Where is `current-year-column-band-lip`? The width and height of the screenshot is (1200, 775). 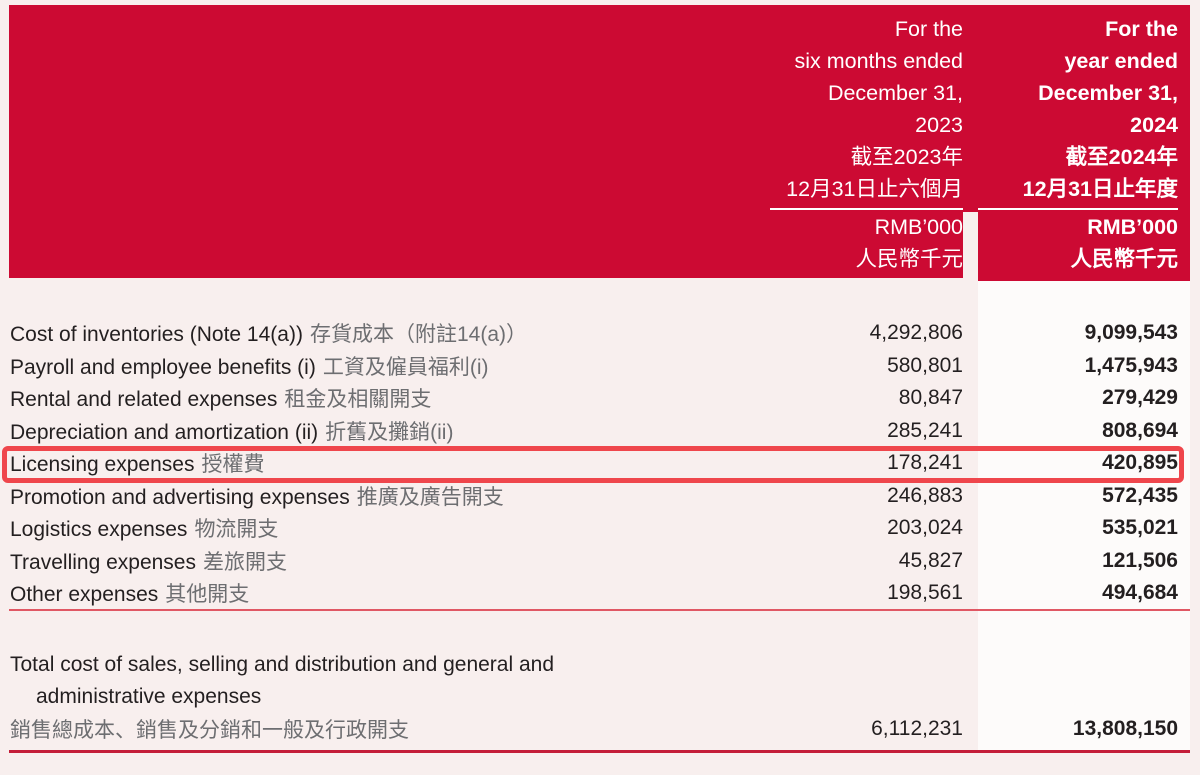
current-year-column-band-lip is located at coordinates (1084, 279).